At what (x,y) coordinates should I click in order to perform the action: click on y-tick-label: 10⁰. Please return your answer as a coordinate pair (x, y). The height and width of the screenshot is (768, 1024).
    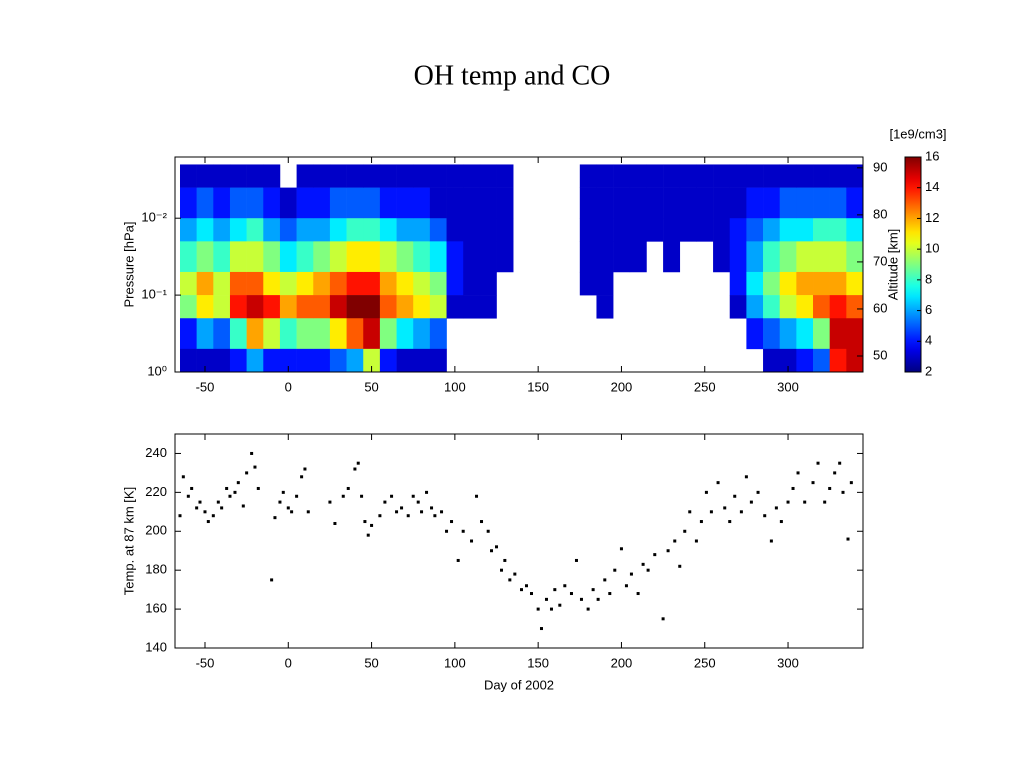
    Looking at the image, I should click on (157, 370).